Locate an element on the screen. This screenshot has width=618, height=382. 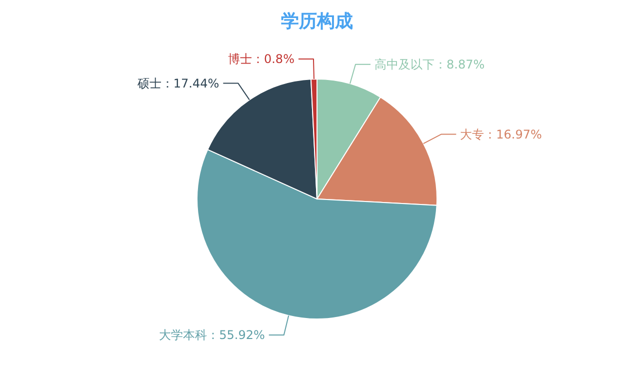
chart-title: 学历构成 is located at coordinates (317, 21).